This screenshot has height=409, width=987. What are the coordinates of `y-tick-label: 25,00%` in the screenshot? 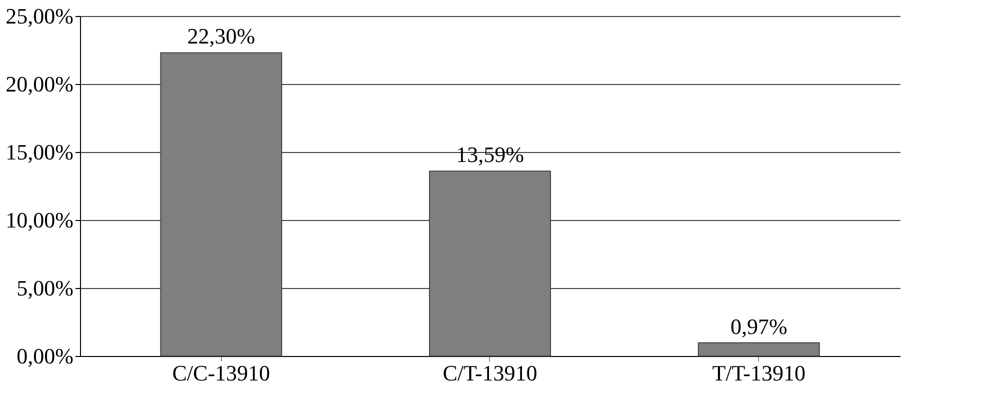 It's located at (40, 16).